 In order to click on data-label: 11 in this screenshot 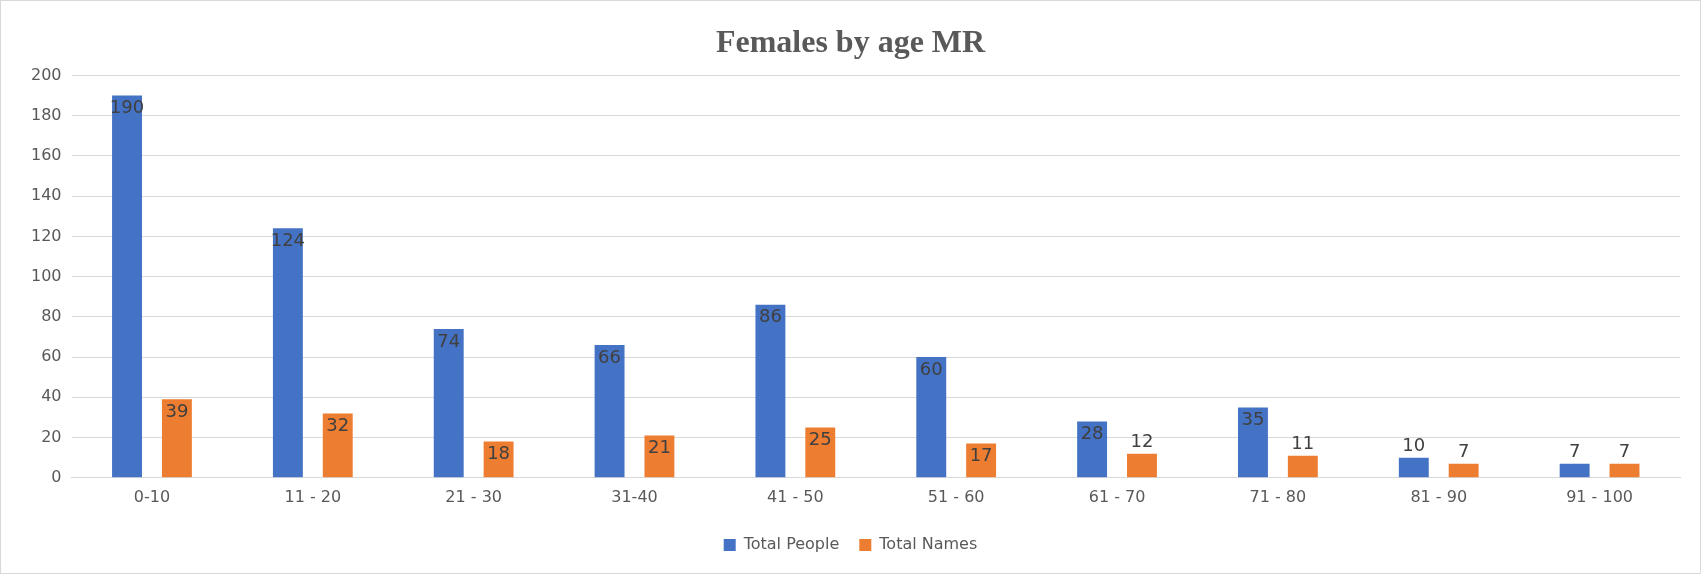, I will do `click(1303, 443)`.